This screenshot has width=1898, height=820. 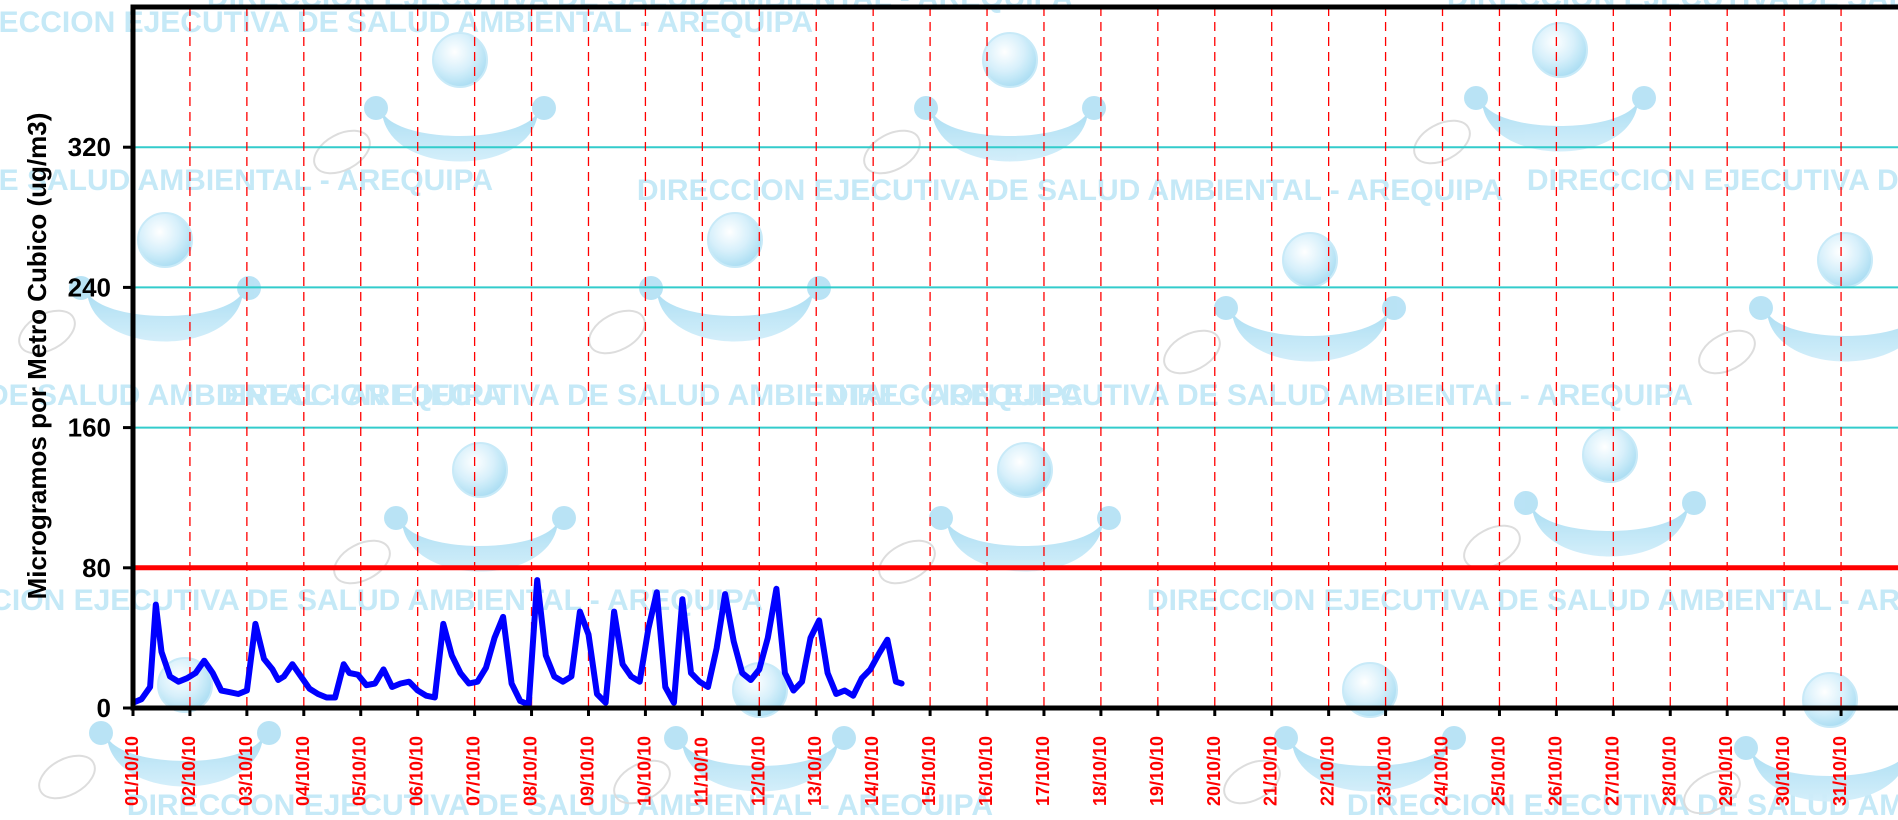 I want to click on x-tick-label: 12/10/10, so click(x=758, y=771).